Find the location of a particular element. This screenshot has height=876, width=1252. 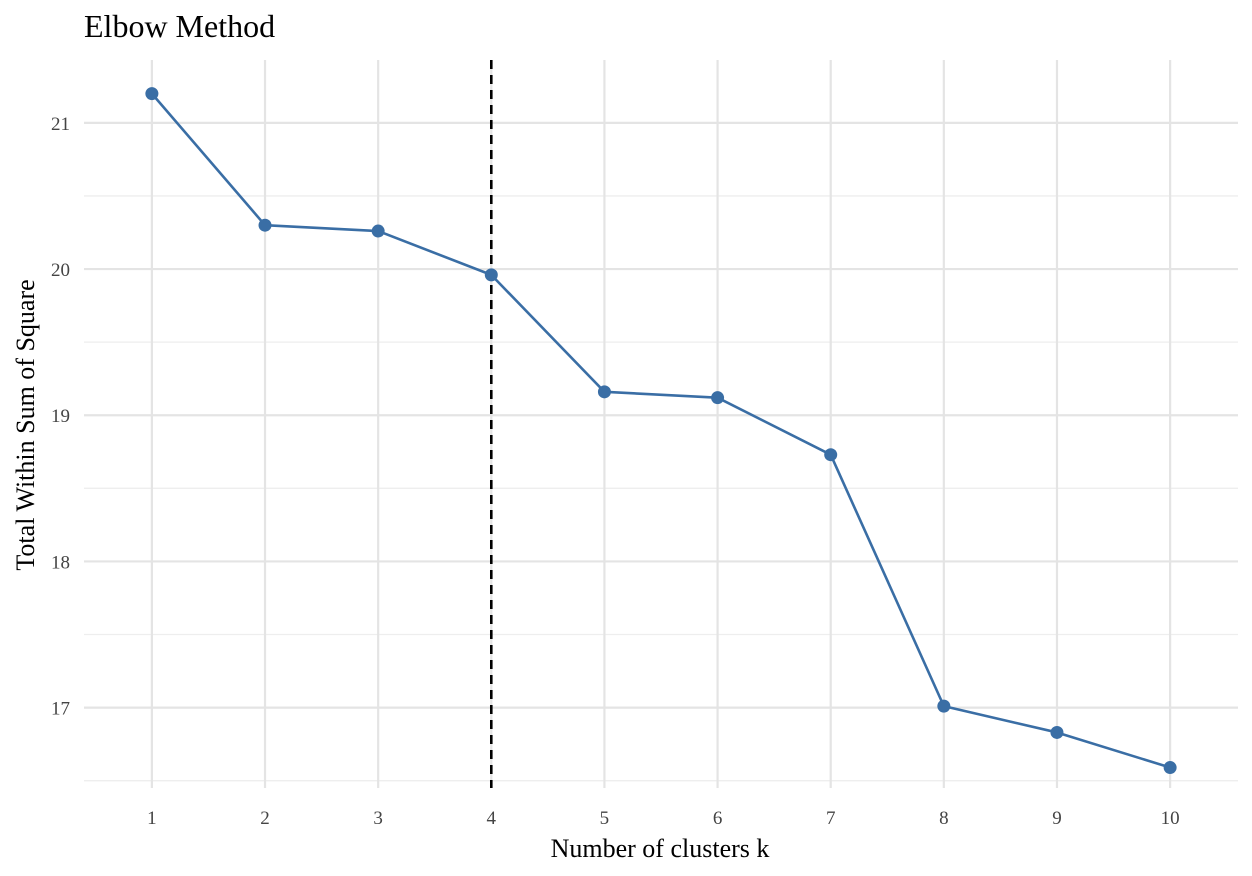

x-tick-label: 2 is located at coordinates (265, 818).